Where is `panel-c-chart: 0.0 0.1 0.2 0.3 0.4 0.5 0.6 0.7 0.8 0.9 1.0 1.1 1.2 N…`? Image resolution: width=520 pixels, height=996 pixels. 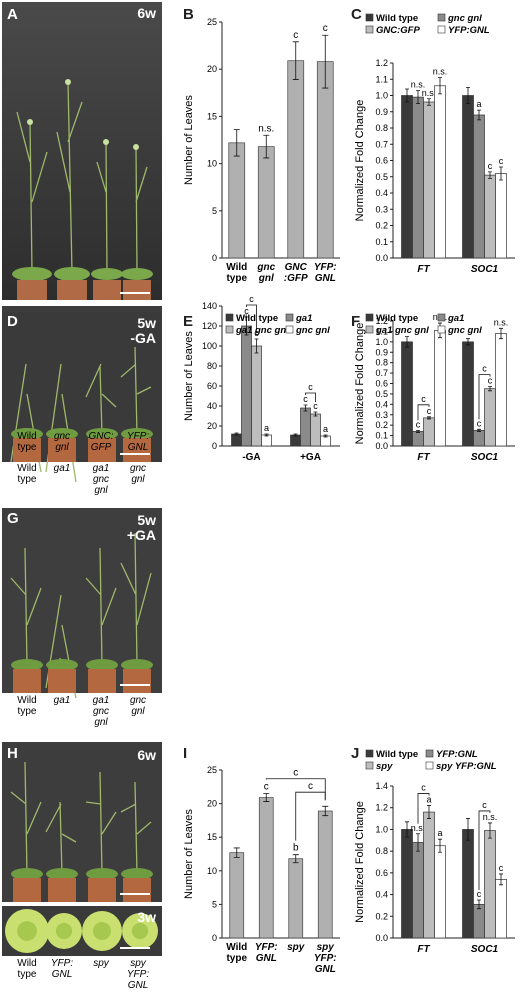
panel-c-chart: 0.0 0.1 0.2 0.3 0.4 0.5 0.6 0.7 0.8 0.9 1.0 1.1 1.2 N… is located at coordinates (434, 144).